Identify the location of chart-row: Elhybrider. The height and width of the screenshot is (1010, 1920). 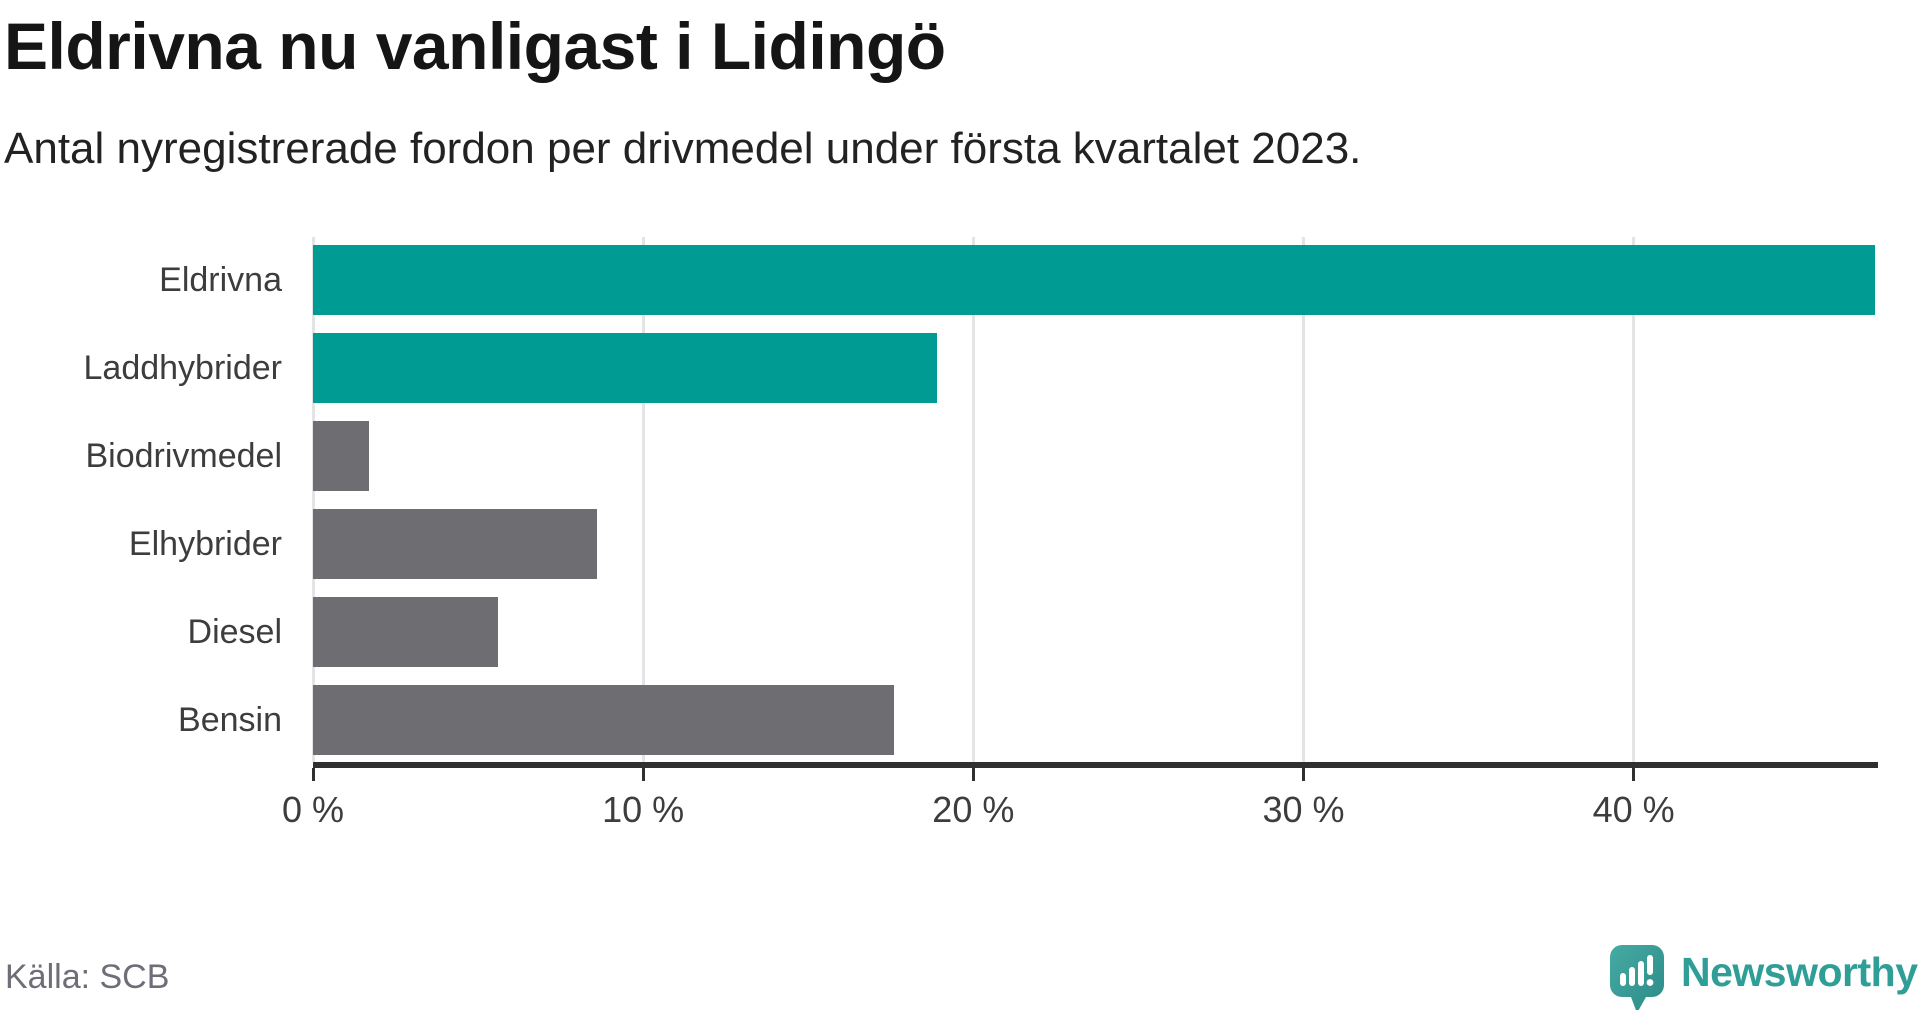
(960, 544).